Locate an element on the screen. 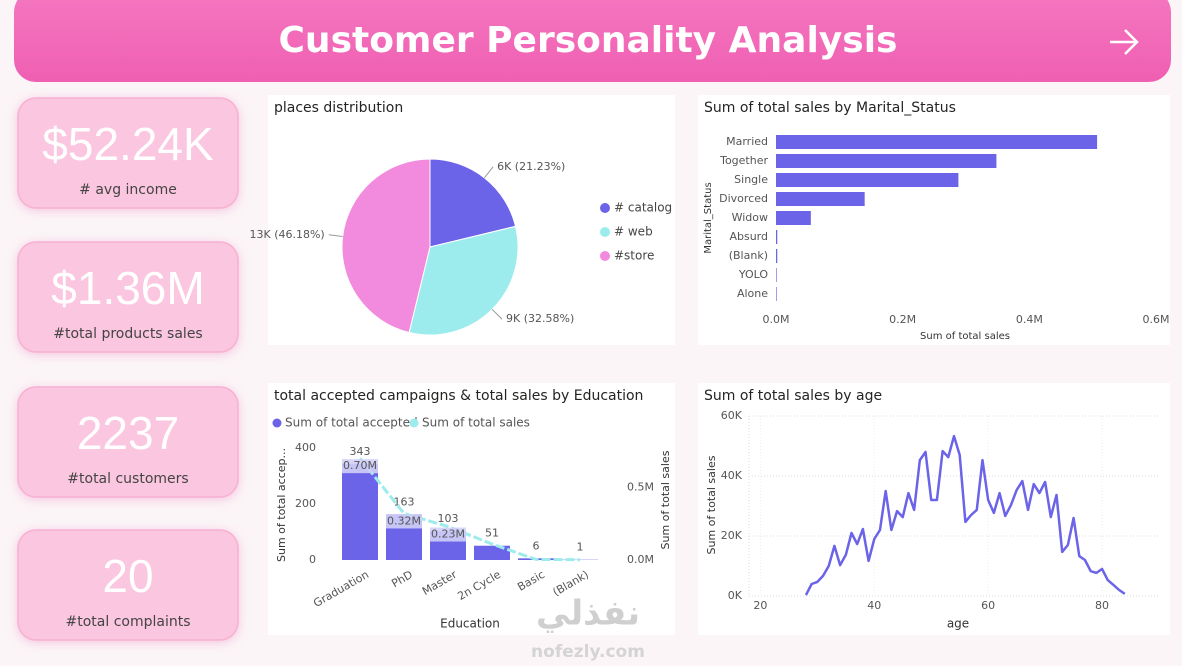 This screenshot has width=1182, height=666. x-axis-label: Sum of total sales is located at coordinates (965, 336).